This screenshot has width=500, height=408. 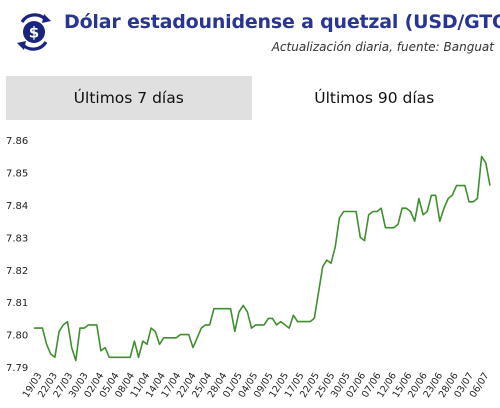 I want to click on y-tick-label: 7.82, so click(x=17, y=271).